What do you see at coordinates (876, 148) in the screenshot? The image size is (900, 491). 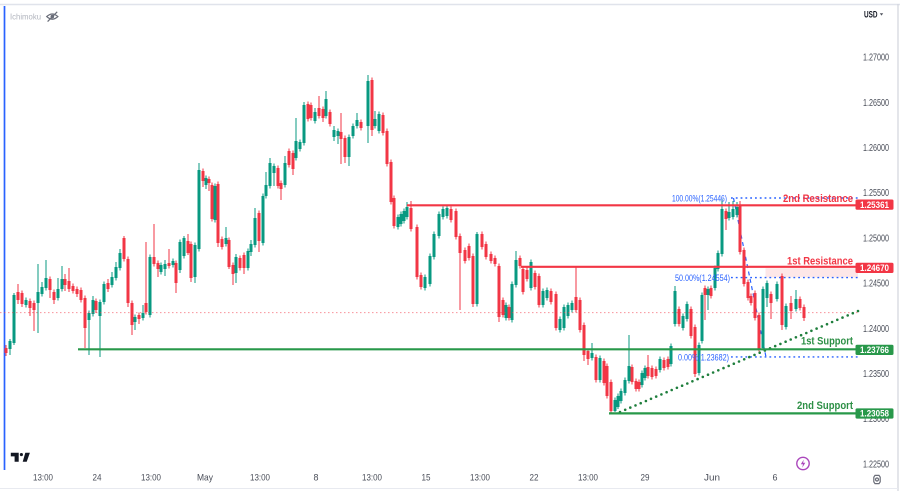 I see `svg-text: 1.26000` at bounding box center [876, 148].